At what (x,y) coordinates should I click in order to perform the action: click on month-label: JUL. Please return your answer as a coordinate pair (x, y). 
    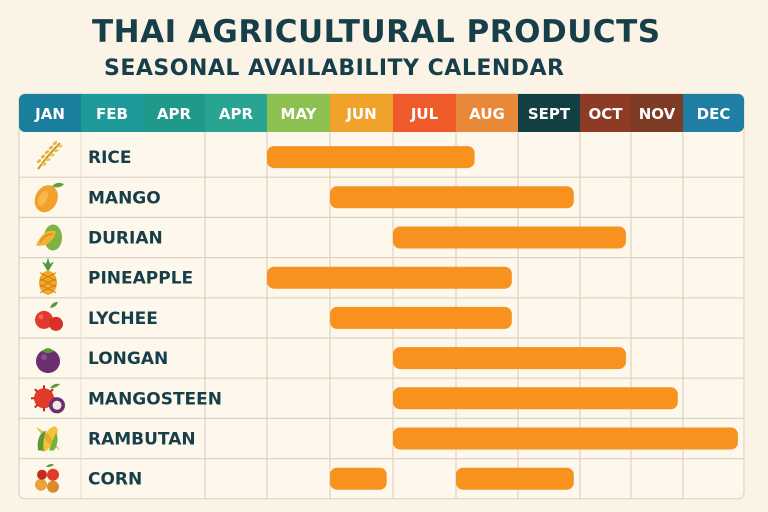
    Looking at the image, I should click on (424, 114).